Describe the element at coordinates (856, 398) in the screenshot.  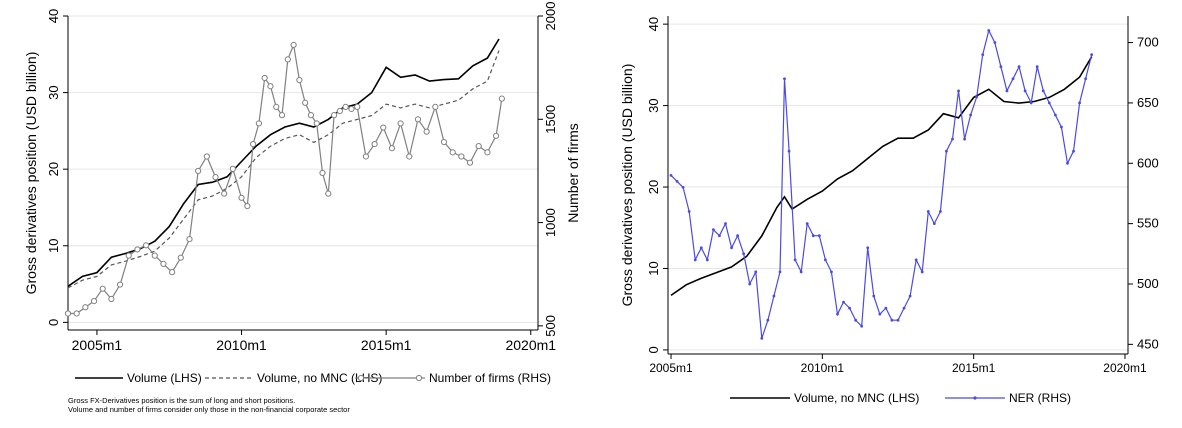
I see `legend-label-0: Volume, no MNC (LHS)` at that location.